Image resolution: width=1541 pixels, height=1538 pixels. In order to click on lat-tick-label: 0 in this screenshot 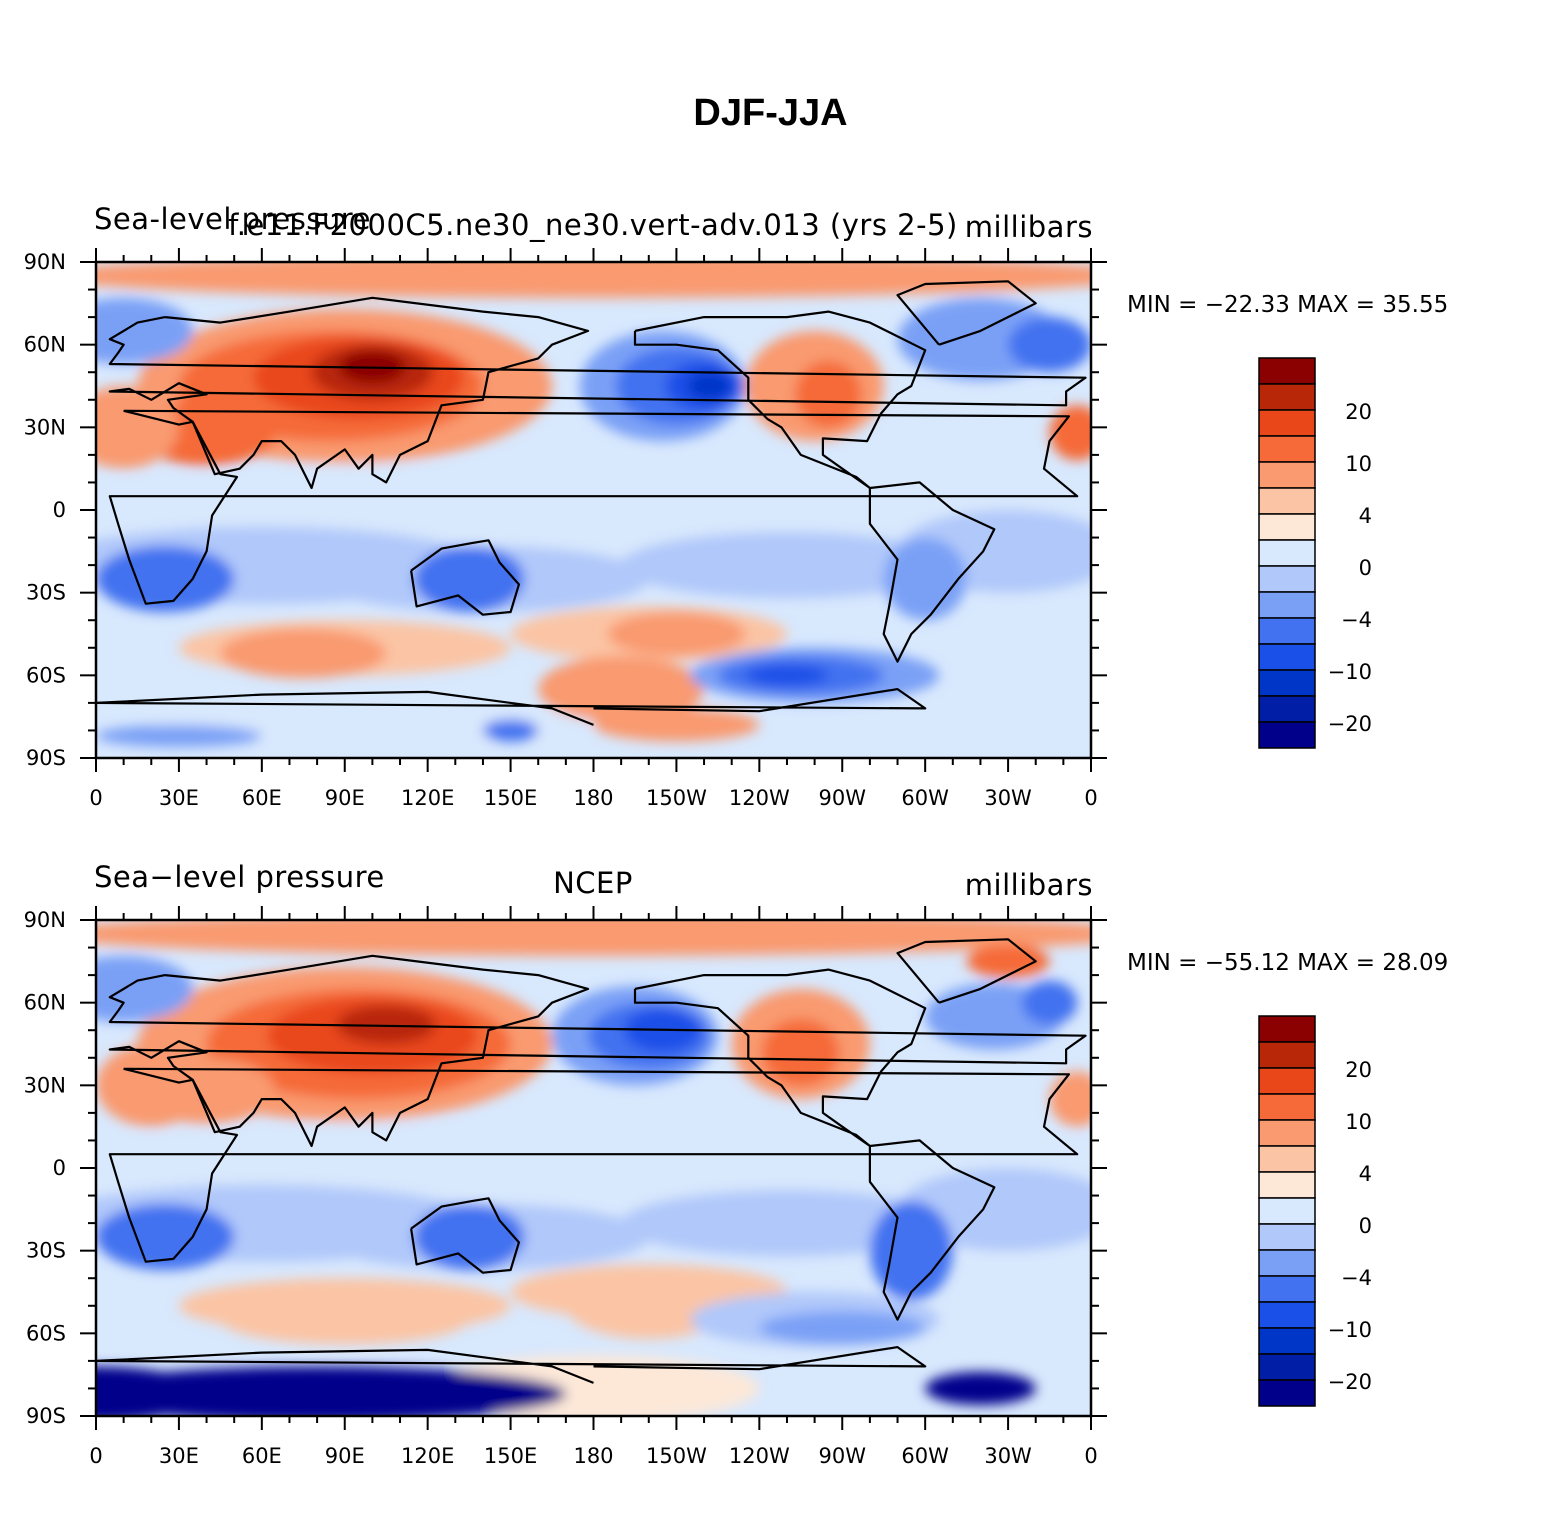, I will do `click(59, 1168)`.